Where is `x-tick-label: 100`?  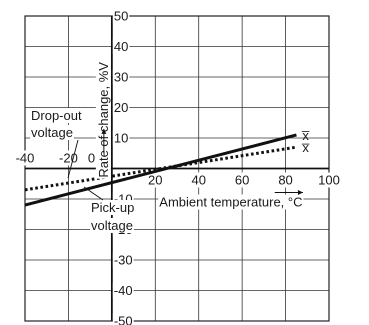 x-tick-label: 100 is located at coordinates (329, 180).